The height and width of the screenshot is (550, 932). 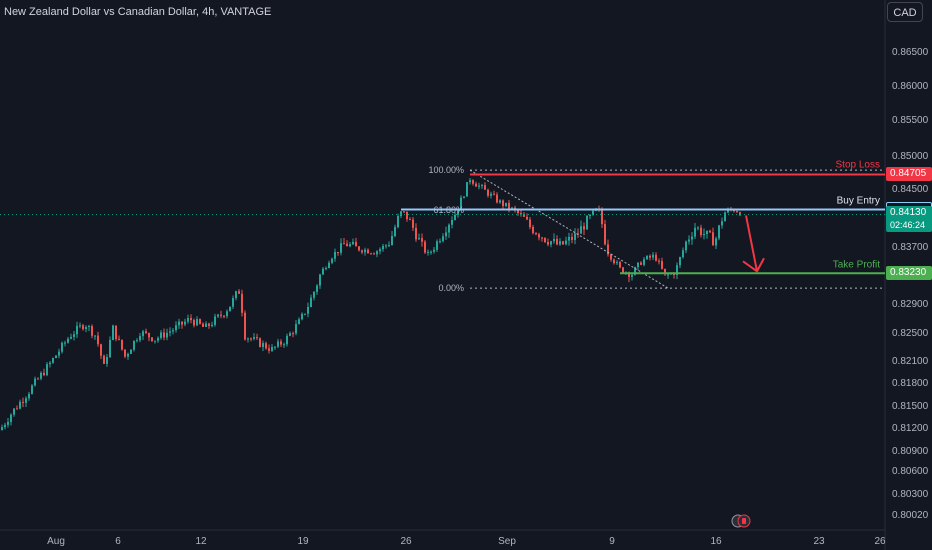 What do you see at coordinates (910, 383) in the screenshot?
I see `price-tick: 0.81800` at bounding box center [910, 383].